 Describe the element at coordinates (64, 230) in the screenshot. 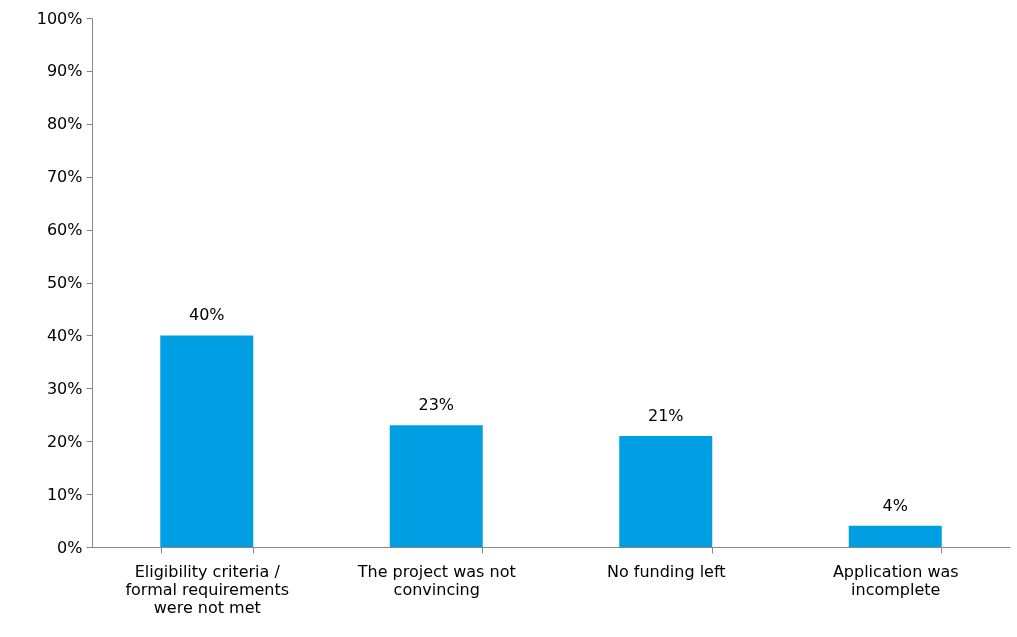

I see `y-tick-label: 60%` at that location.